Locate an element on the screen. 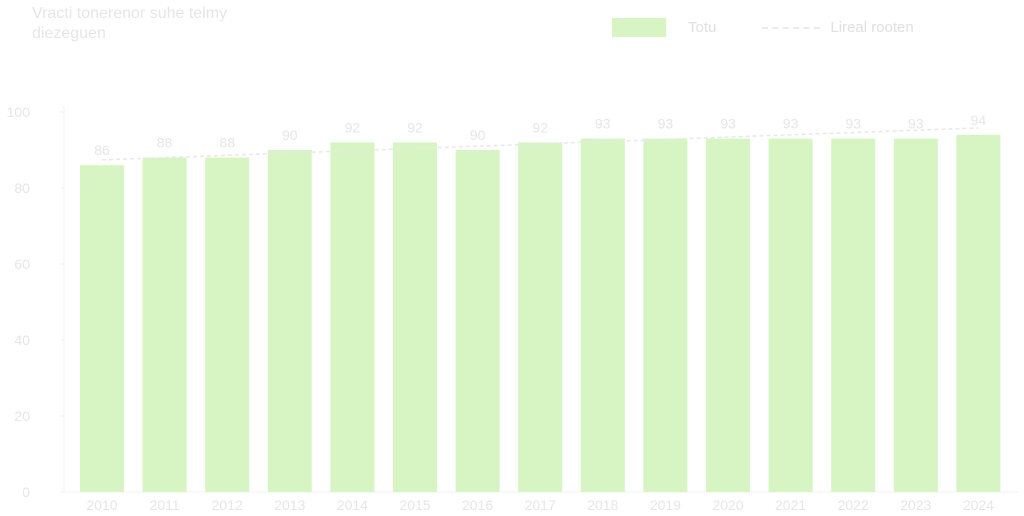  trend-line is located at coordinates (540, 144).